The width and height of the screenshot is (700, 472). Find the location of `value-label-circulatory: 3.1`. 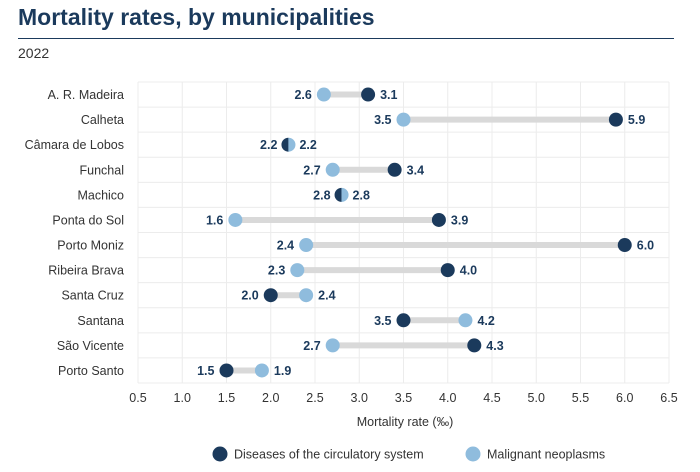

value-label-circulatory: 3.1 is located at coordinates (388, 95).